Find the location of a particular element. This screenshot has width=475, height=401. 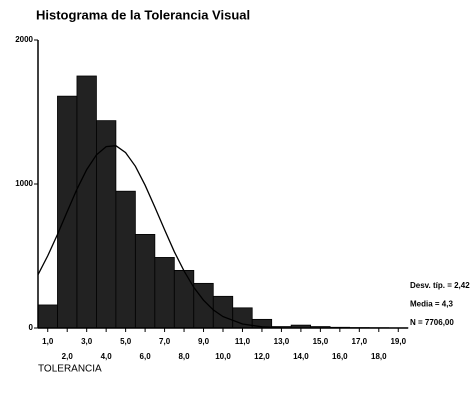

x-tick-label: 4,0 is located at coordinates (107, 356).